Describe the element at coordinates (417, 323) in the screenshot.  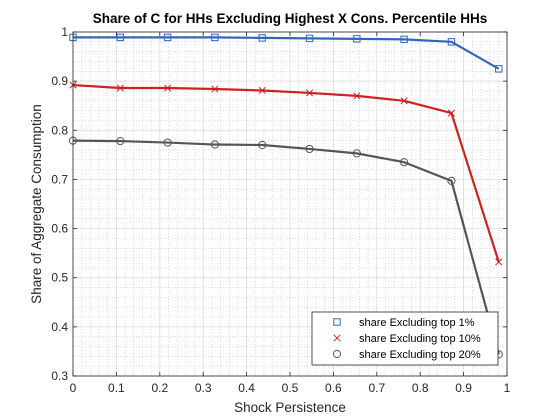
I see `legend-label-1: share Excluding top 1%` at that location.